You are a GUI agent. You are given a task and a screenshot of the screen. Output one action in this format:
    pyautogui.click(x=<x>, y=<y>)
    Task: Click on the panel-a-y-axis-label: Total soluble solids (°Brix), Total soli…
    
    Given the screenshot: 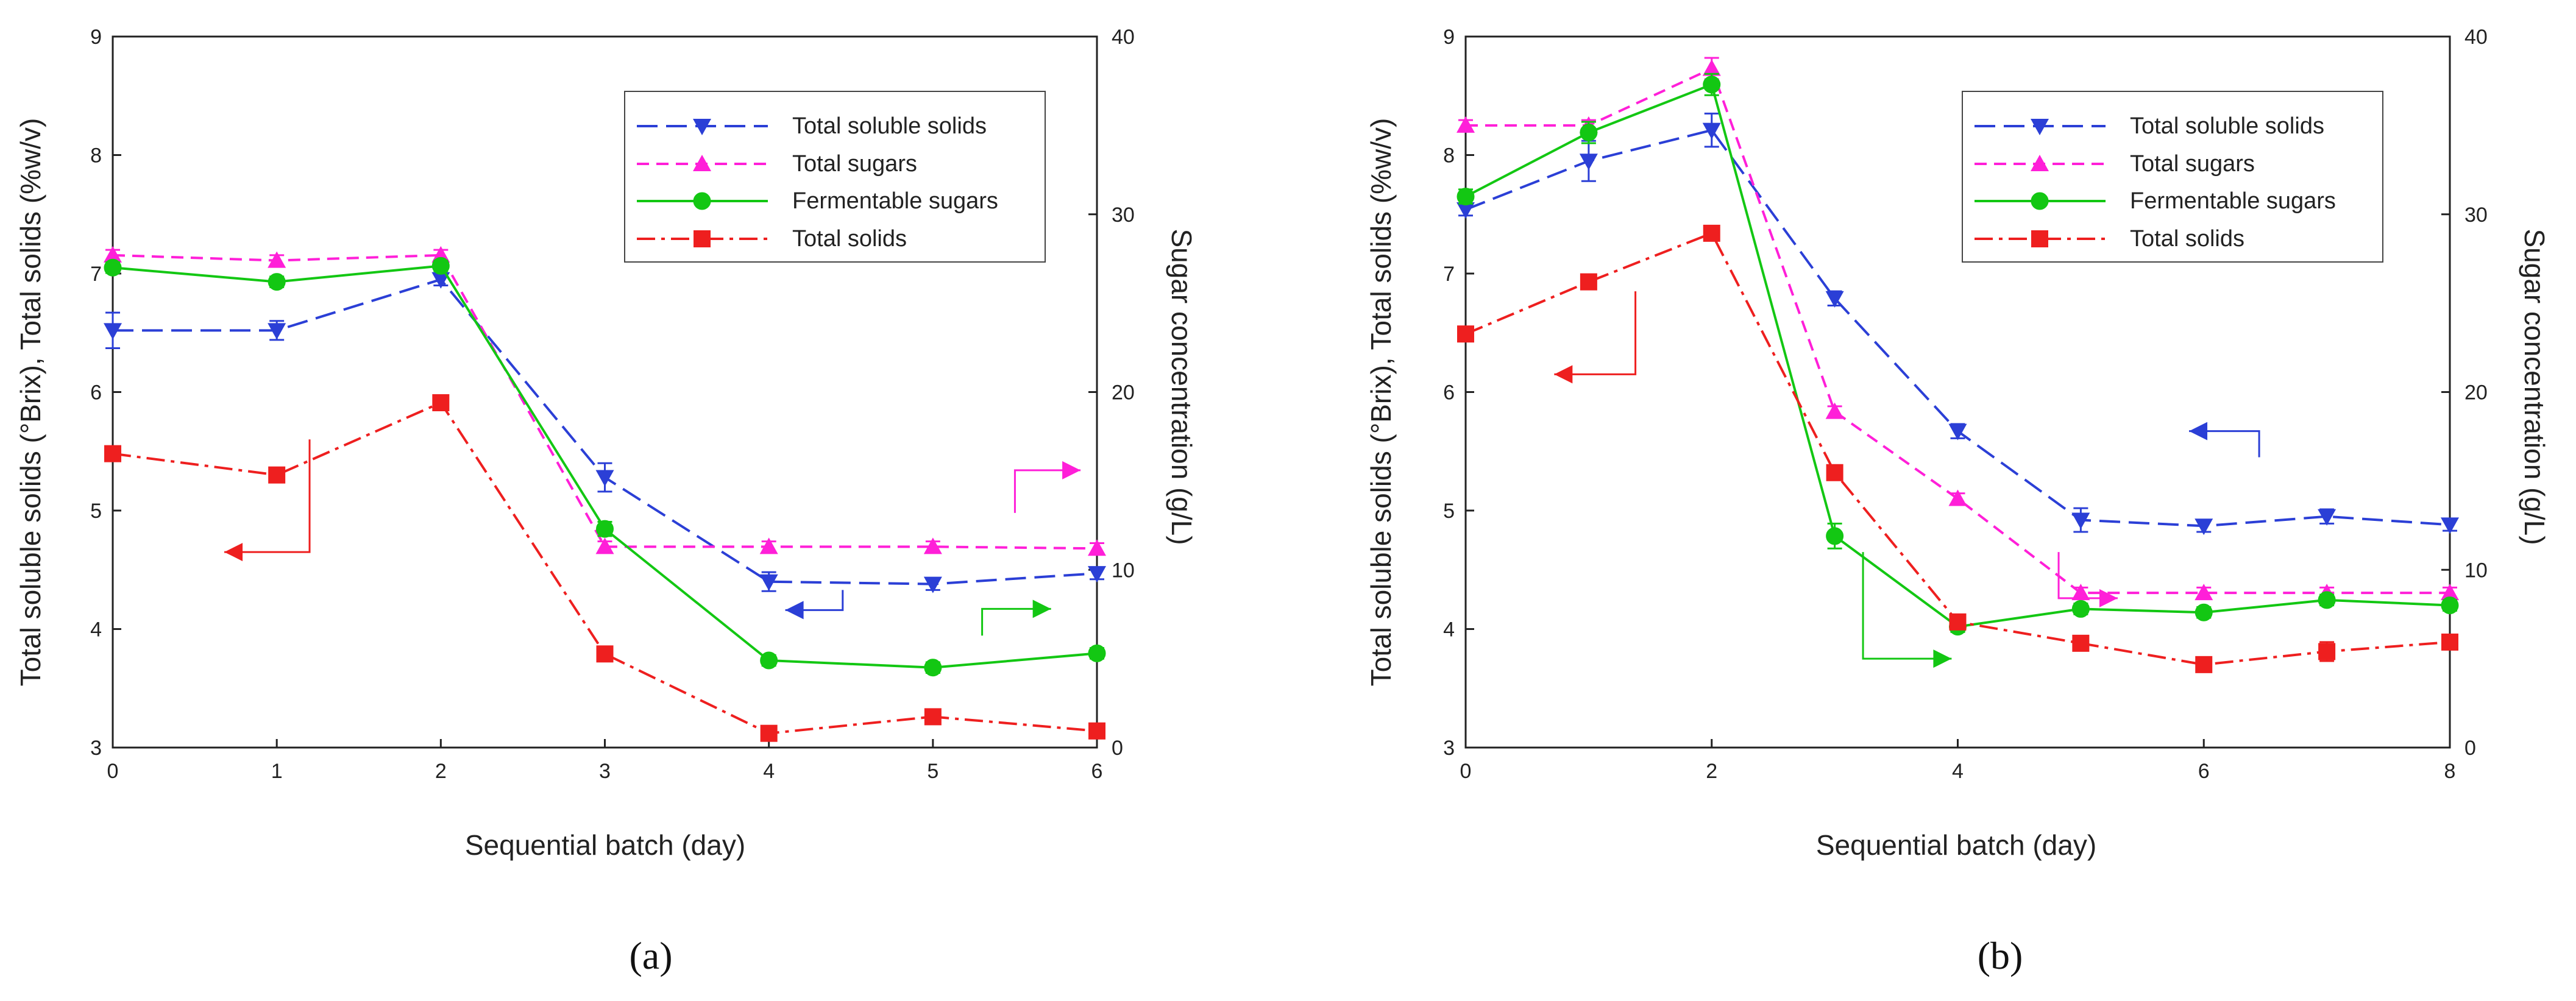 What is the action you would take?
    pyautogui.click(x=31, y=402)
    